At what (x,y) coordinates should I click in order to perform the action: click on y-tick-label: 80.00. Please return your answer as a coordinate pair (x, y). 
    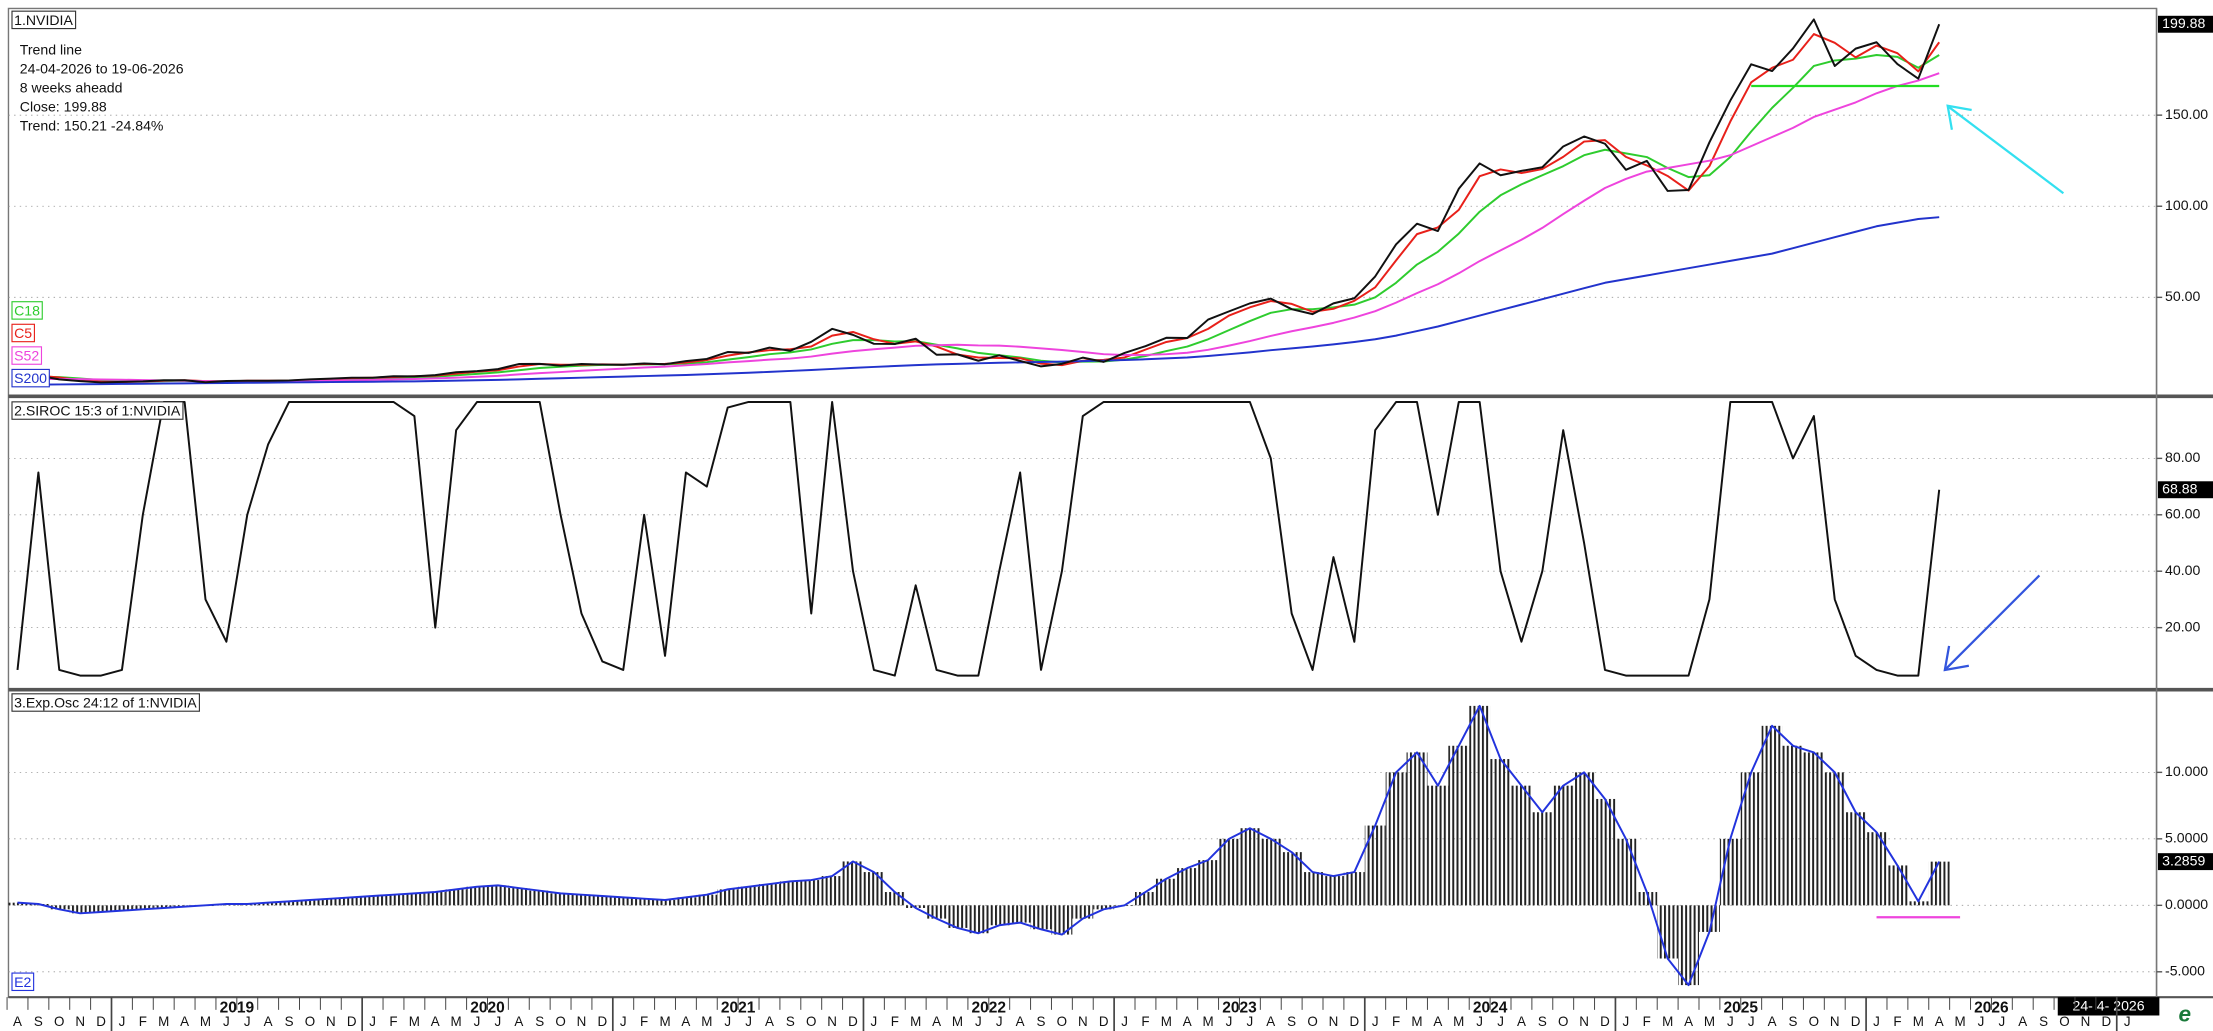
    Looking at the image, I should click on (2182, 457).